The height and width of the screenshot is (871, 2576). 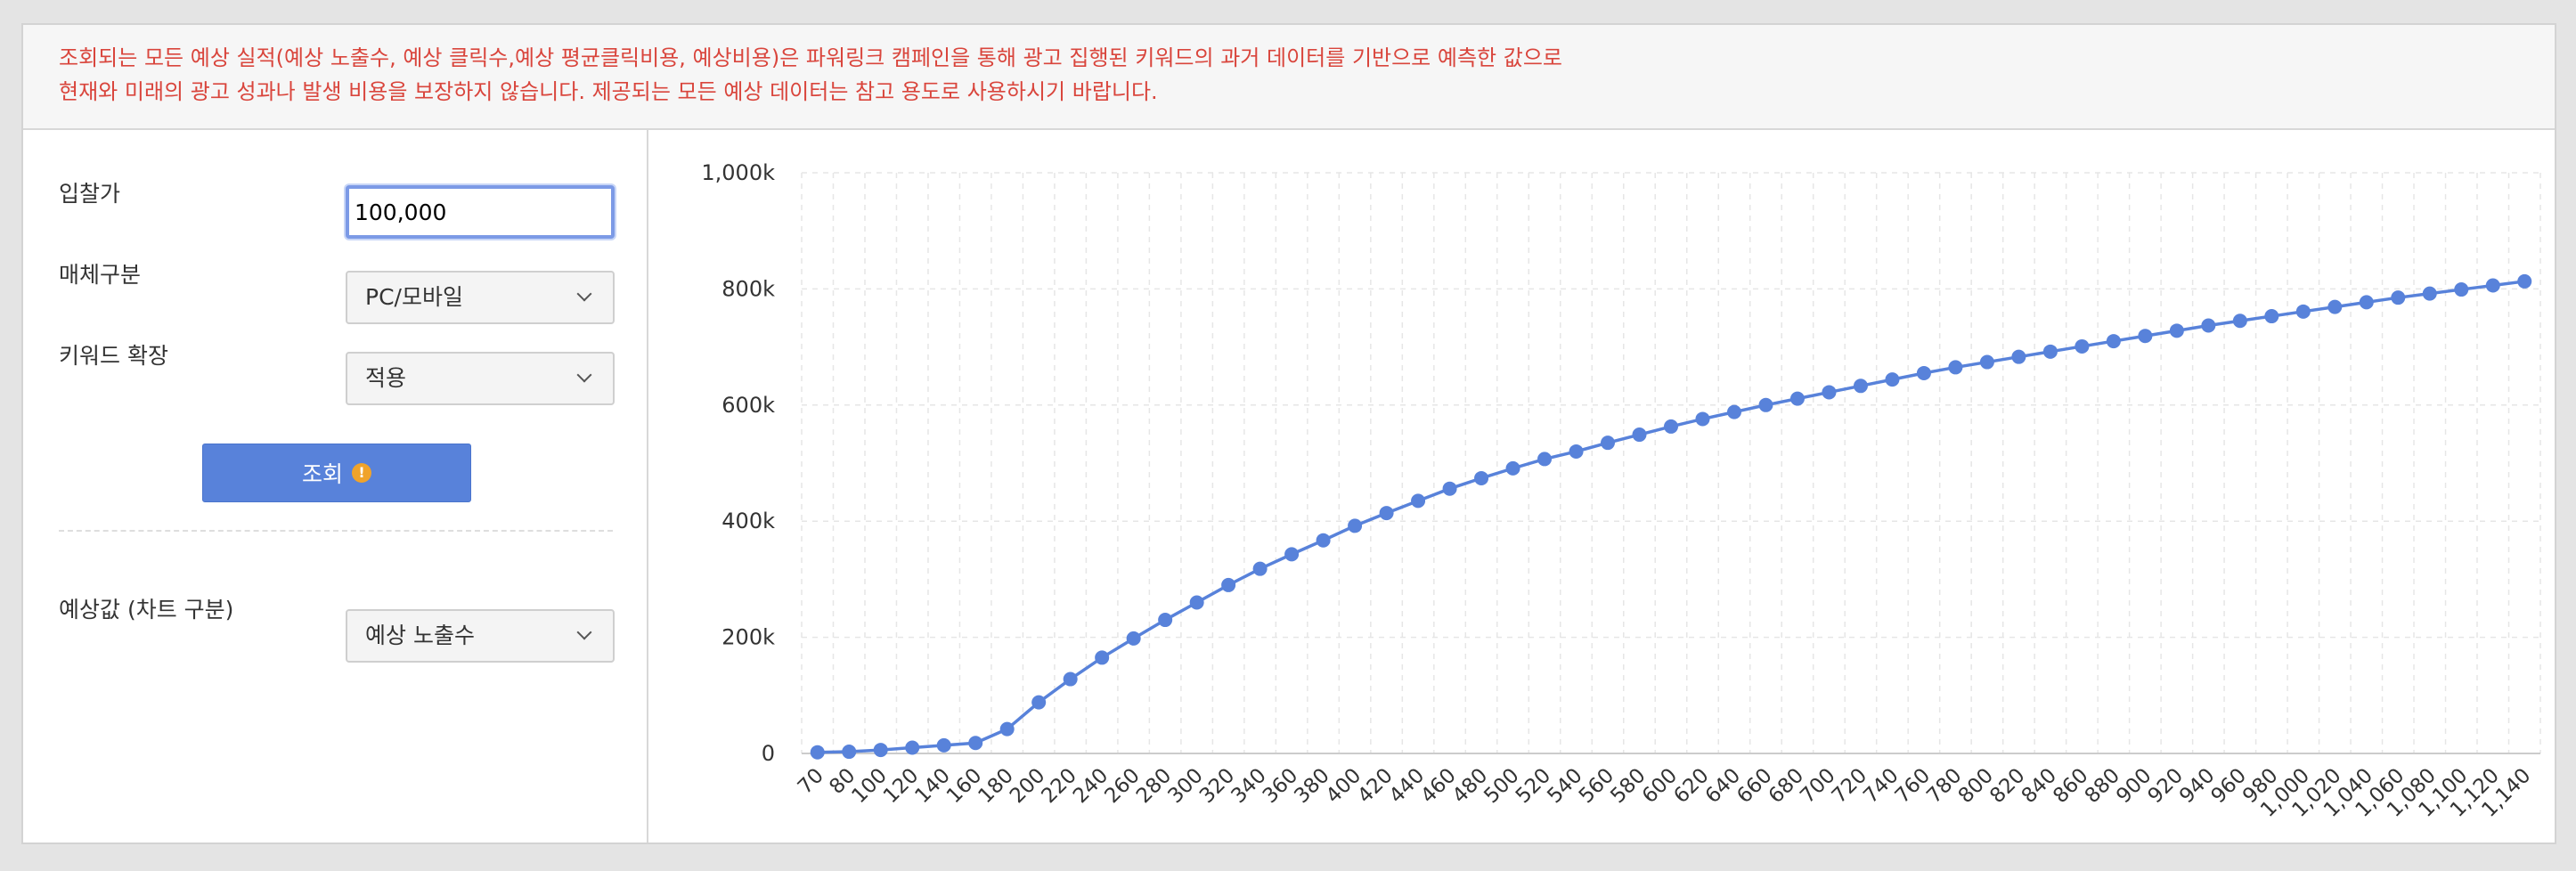 What do you see at coordinates (481, 297) in the screenshot?
I see `media-select: PC/모바일` at bounding box center [481, 297].